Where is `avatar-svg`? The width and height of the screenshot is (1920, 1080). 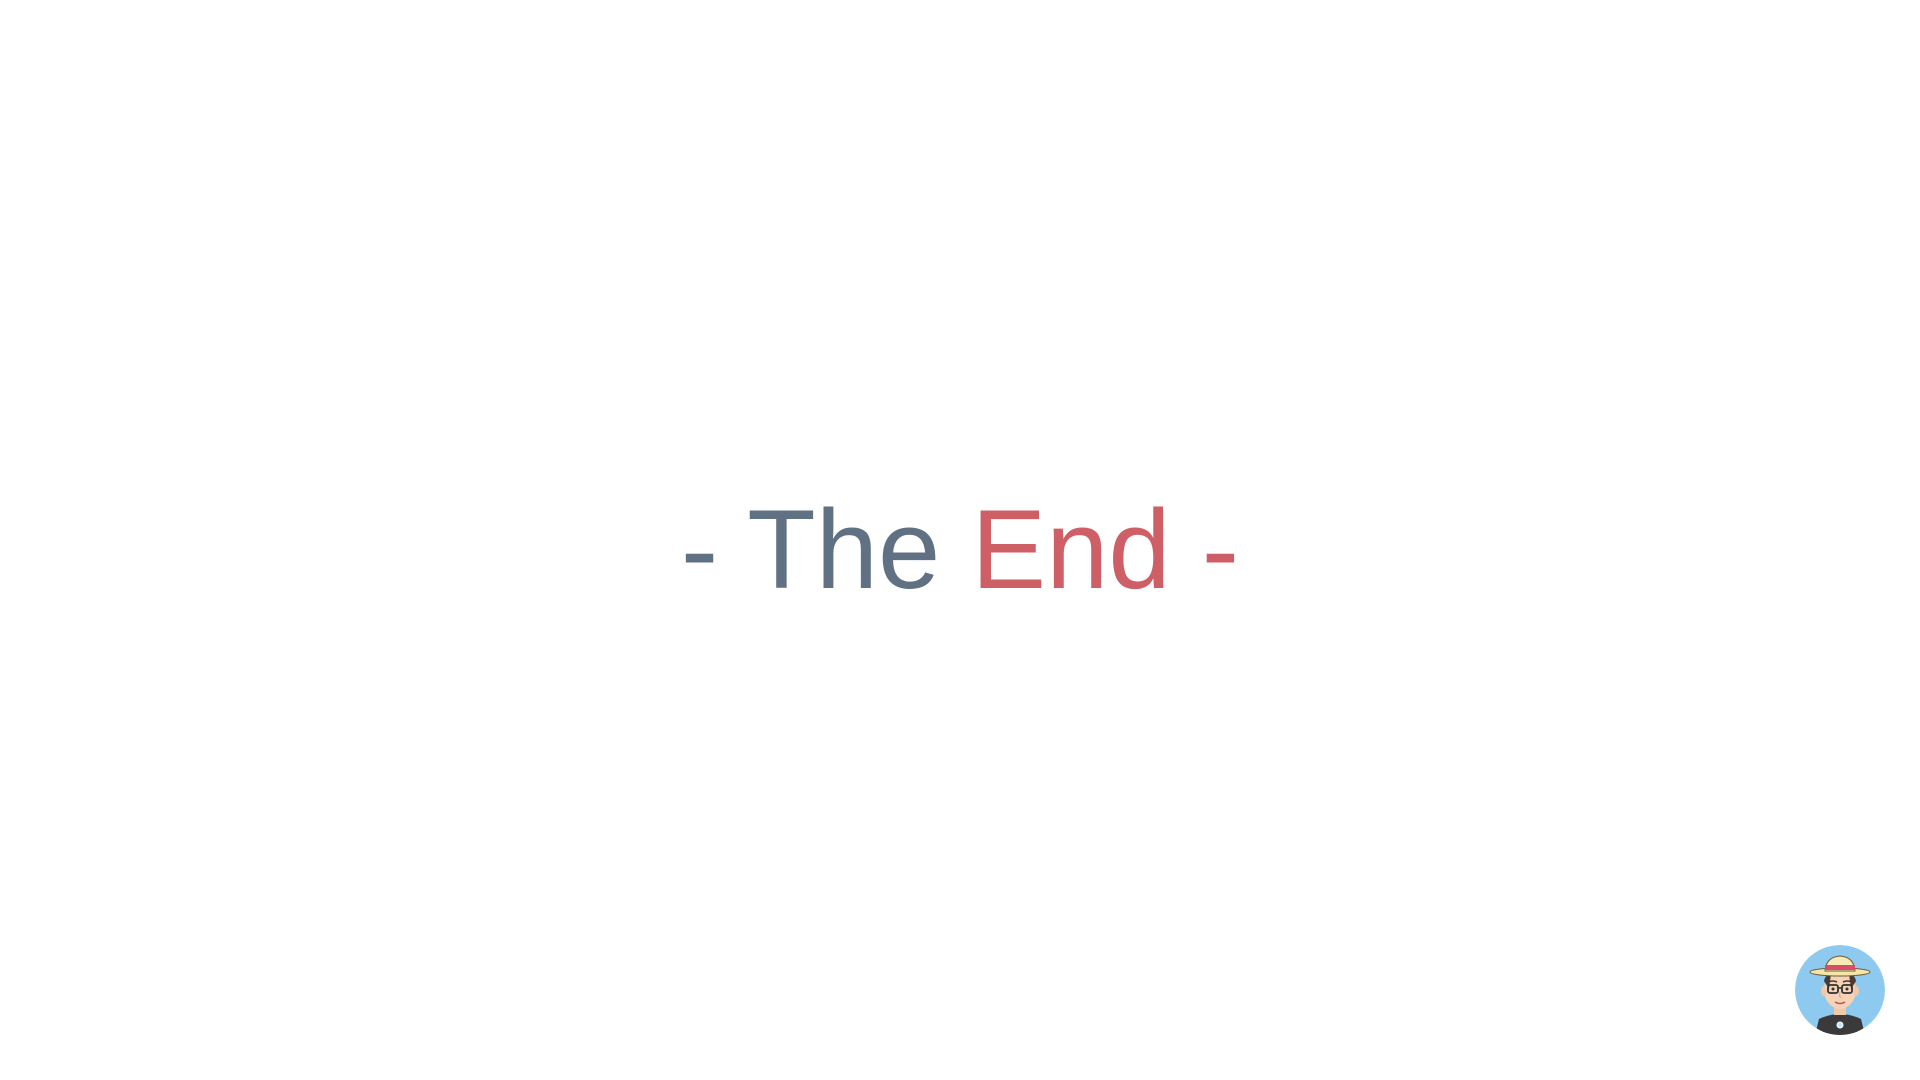
avatar-svg is located at coordinates (1840, 990).